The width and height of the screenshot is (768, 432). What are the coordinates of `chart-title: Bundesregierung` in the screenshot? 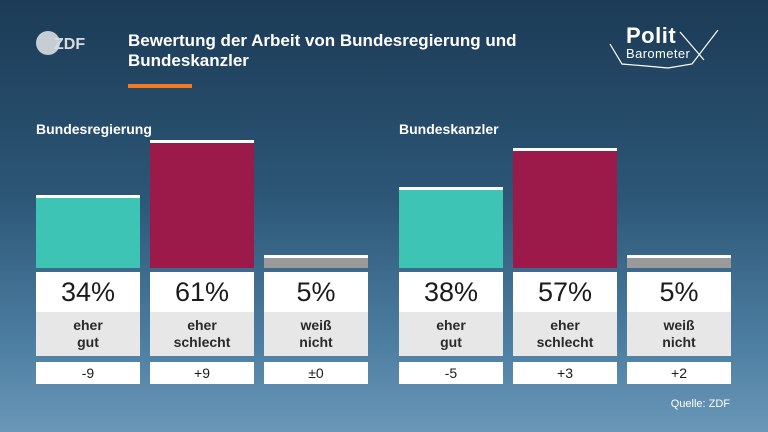 It's located at (94, 129).